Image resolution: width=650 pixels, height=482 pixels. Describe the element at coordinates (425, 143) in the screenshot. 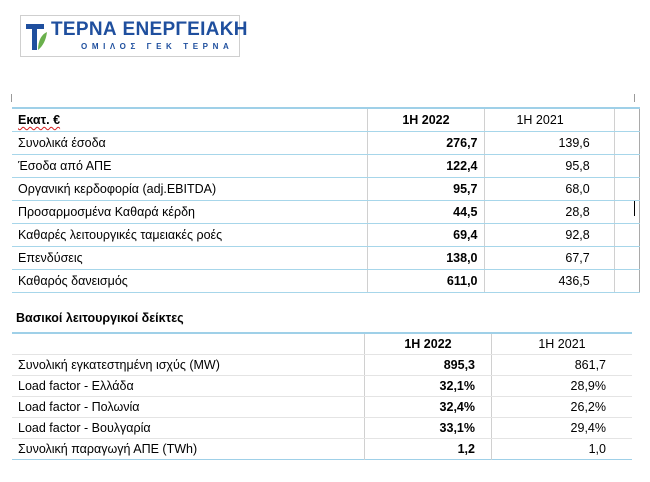

I see `value-2022: 276,7` at that location.